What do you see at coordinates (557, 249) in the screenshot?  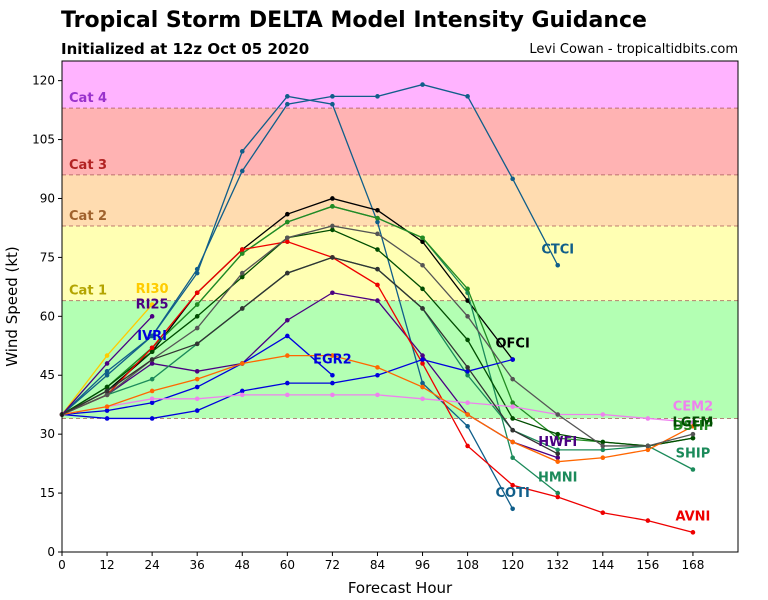 I see `series-label-ctci: CTCI` at bounding box center [557, 249].